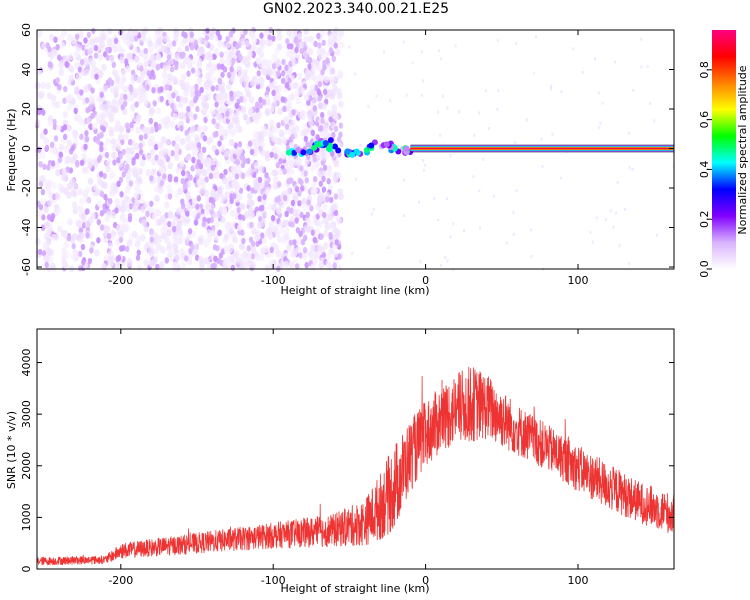  Describe the element at coordinates (26, 188) in the screenshot. I see `spectrogram-y-tick-label: -20` at that location.